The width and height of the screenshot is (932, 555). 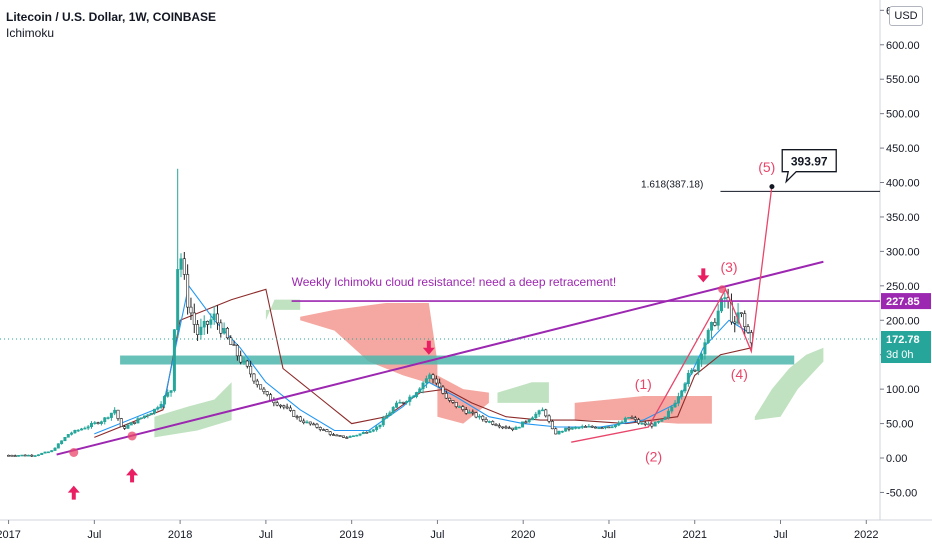 I want to click on chart-title: Litecoin / U.S. Dollar, 1W, COINBASE, so click(x=111, y=17).